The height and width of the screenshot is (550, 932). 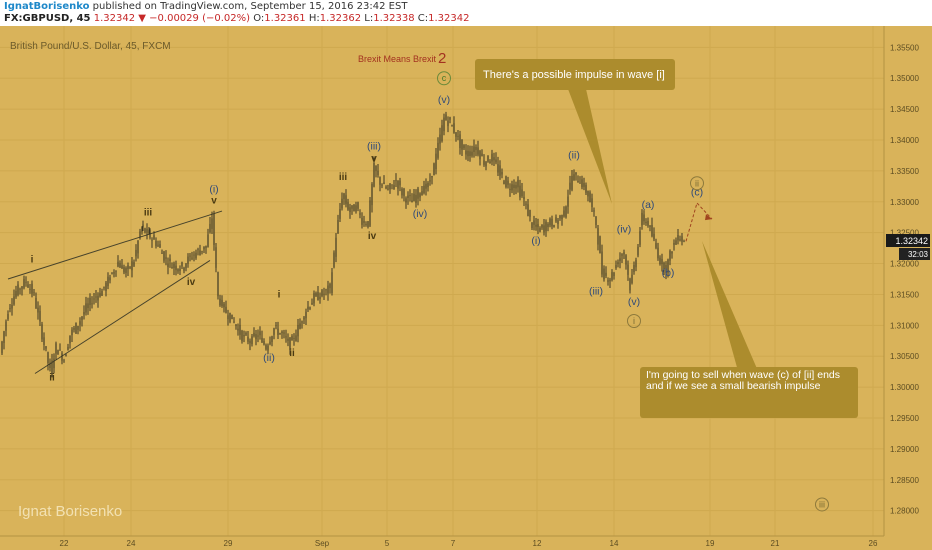 What do you see at coordinates (47, 18) in the screenshot?
I see `symbol-label: FX:GBPUSD, 45` at bounding box center [47, 18].